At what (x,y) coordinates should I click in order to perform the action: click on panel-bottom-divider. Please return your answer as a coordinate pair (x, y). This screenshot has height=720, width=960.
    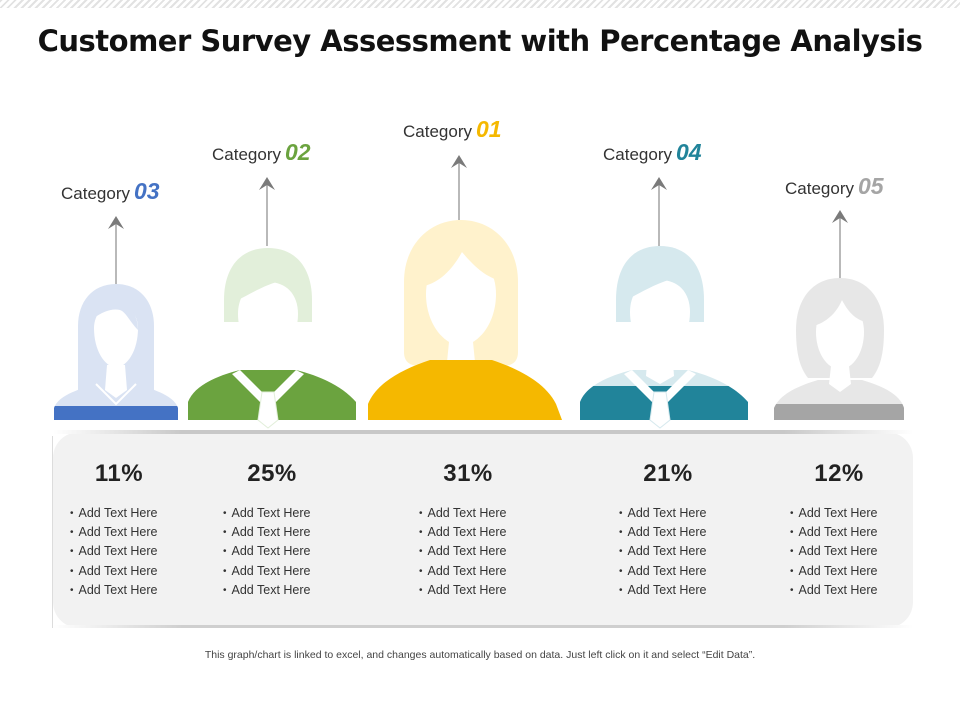
    Looking at the image, I should click on (483, 626).